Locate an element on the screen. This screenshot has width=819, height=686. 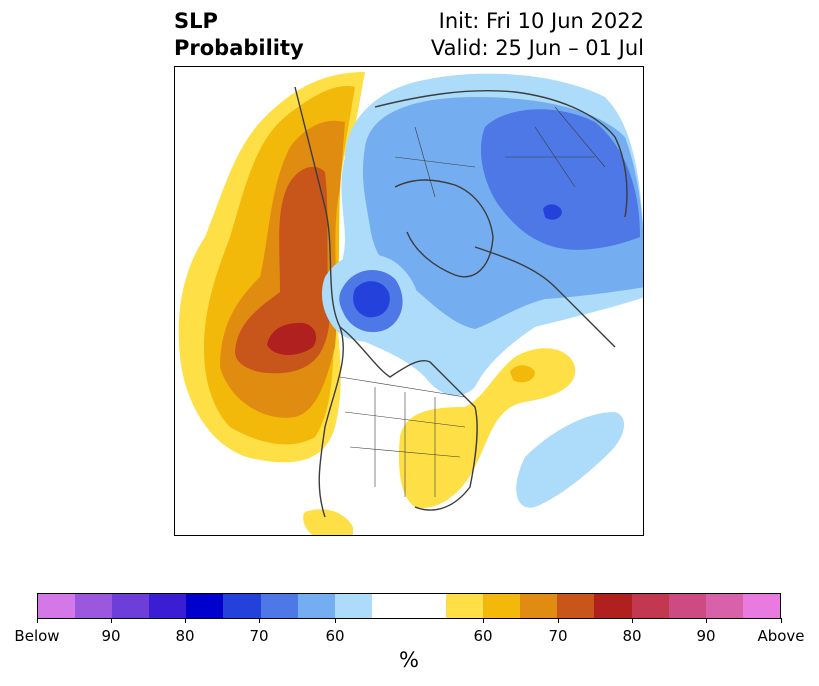
title-left: SLP Probability is located at coordinates (239, 35).